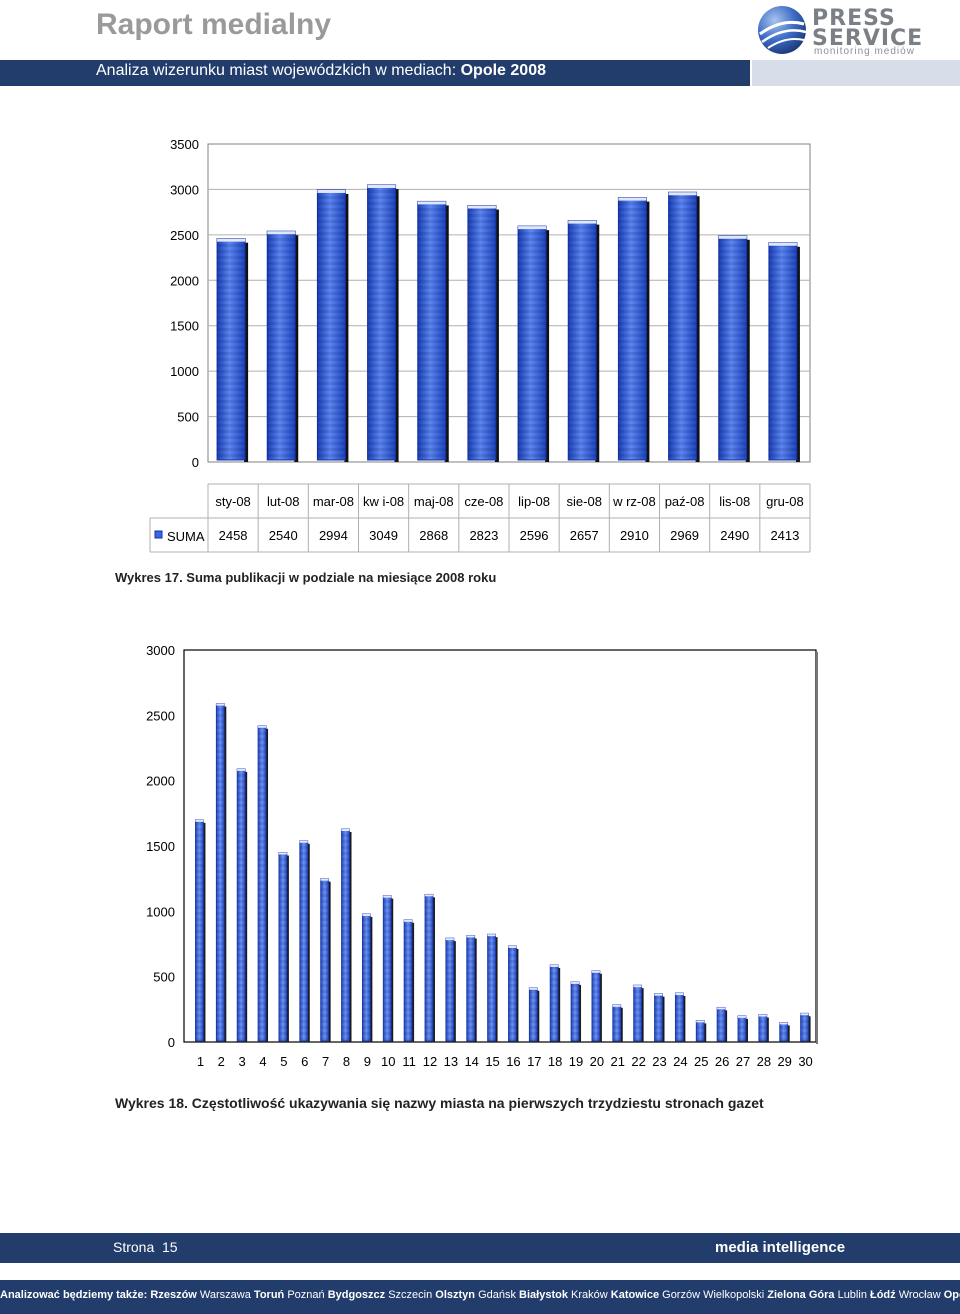  What do you see at coordinates (868, 38) in the screenshot?
I see `logo-word-service: SERVICE` at bounding box center [868, 38].